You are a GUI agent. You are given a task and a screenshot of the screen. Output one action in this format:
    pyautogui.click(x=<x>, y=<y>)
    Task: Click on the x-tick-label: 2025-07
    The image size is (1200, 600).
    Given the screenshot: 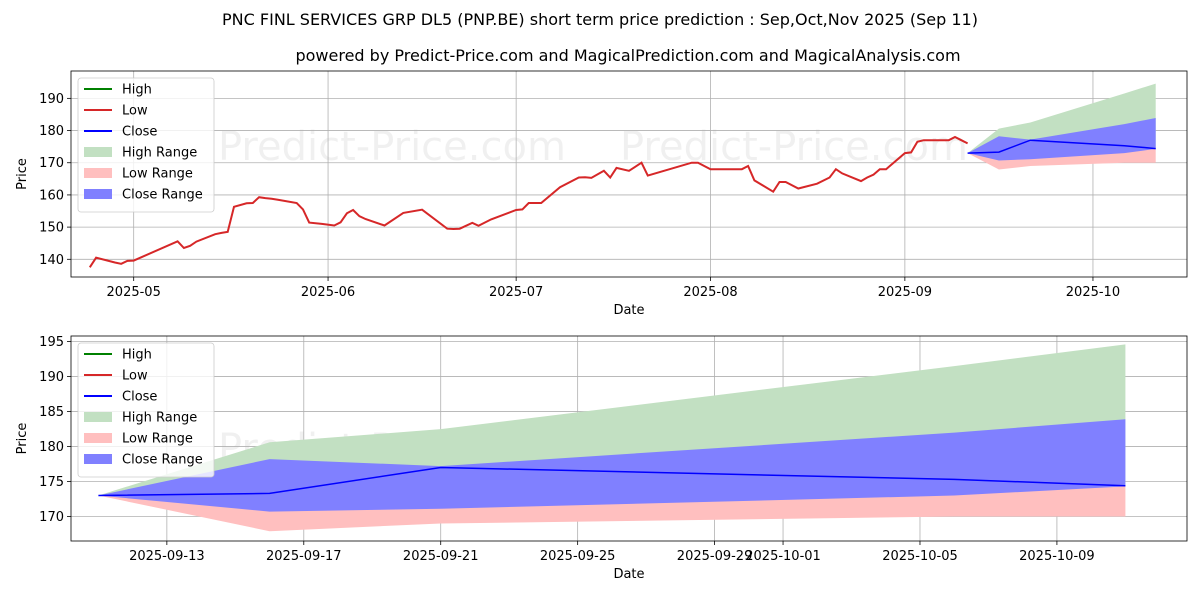 What is the action you would take?
    pyautogui.click(x=516, y=292)
    